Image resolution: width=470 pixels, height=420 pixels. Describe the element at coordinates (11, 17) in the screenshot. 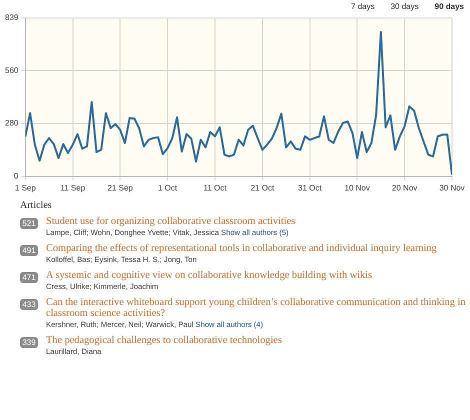

I see `y-tick-label: 839` at that location.